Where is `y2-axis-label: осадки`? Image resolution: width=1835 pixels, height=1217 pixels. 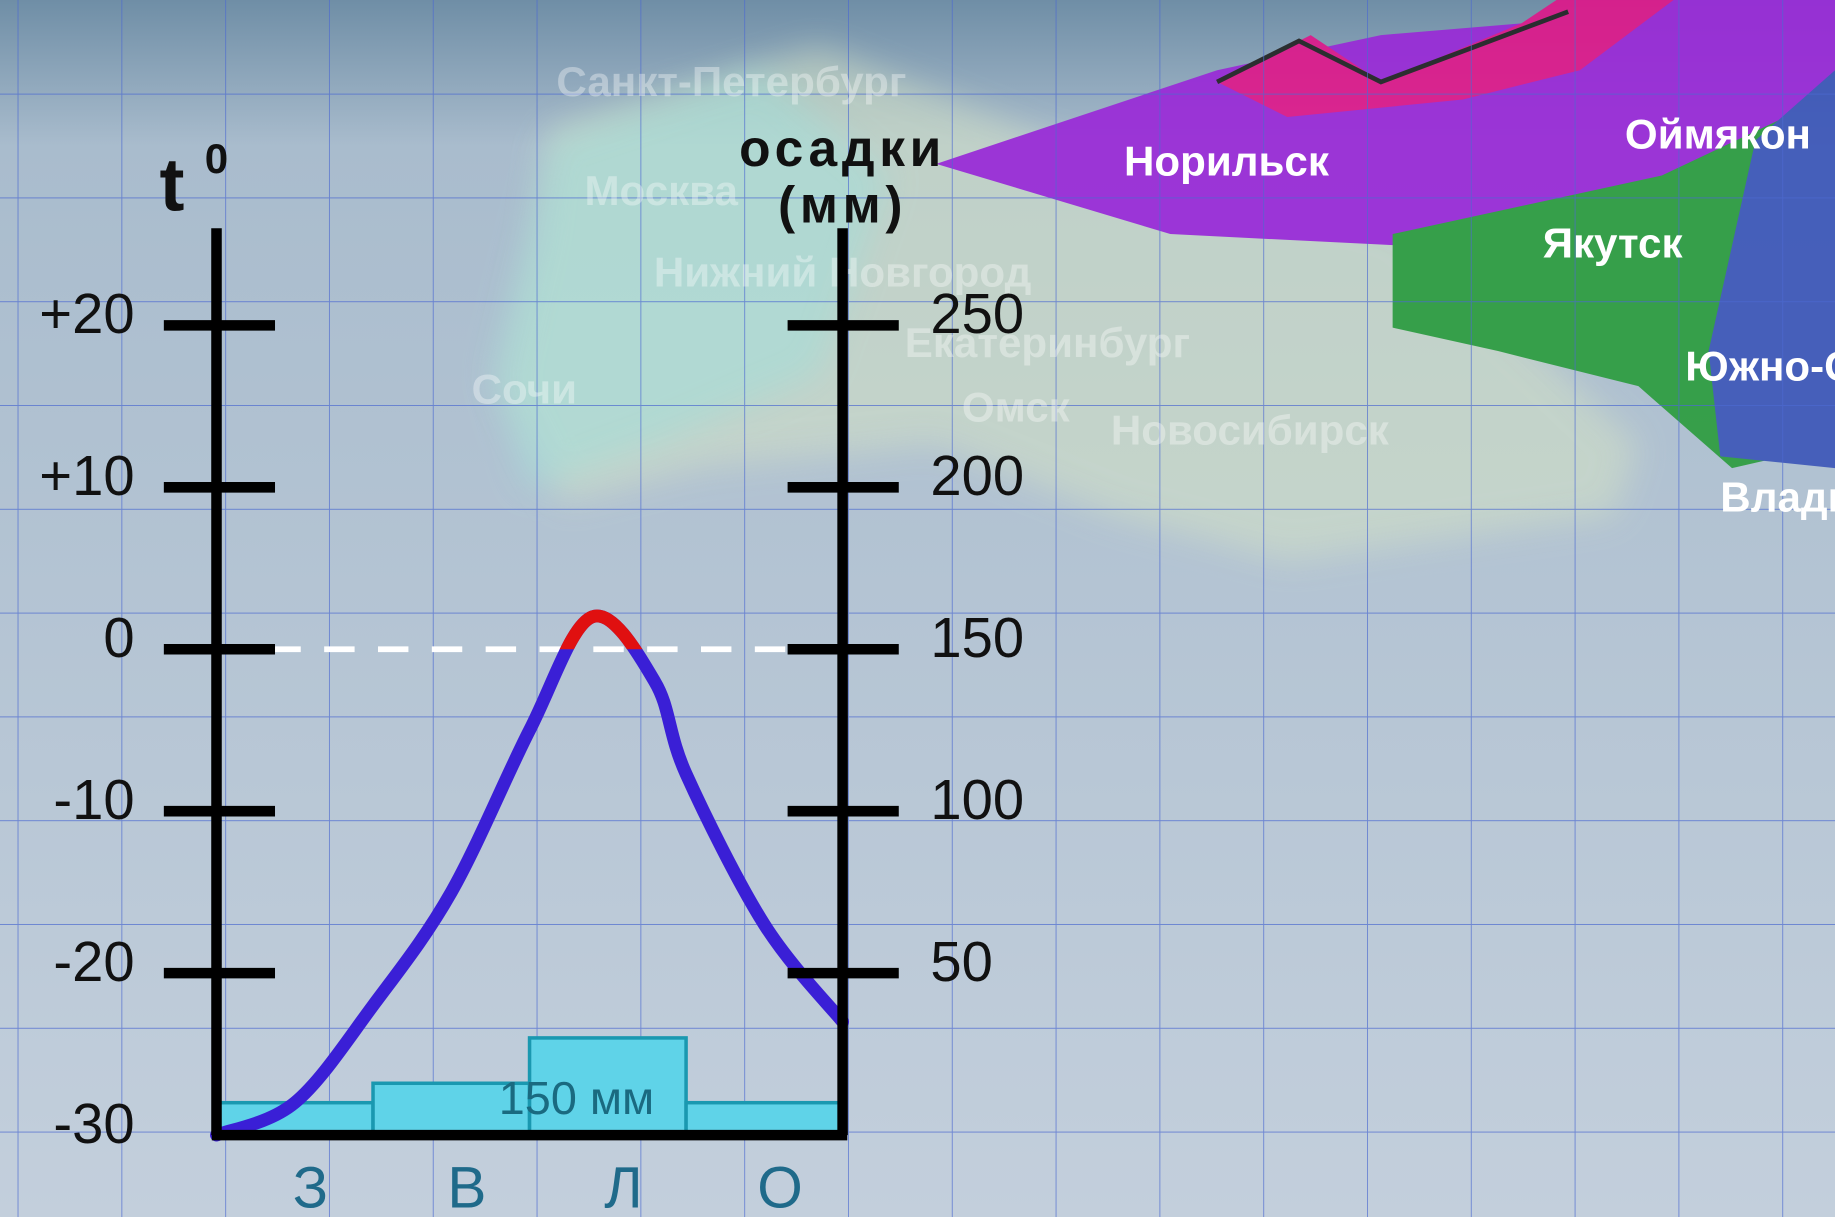
y2-axis-label: осадки is located at coordinates (842, 148).